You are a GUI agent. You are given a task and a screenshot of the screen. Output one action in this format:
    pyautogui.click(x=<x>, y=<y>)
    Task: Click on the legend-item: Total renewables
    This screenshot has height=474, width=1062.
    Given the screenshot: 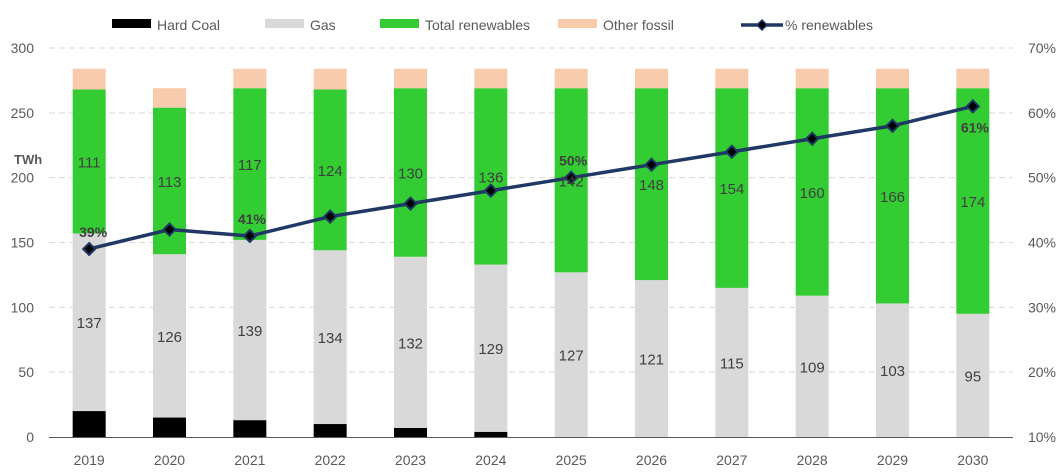 What is the action you would take?
    pyautogui.click(x=455, y=25)
    